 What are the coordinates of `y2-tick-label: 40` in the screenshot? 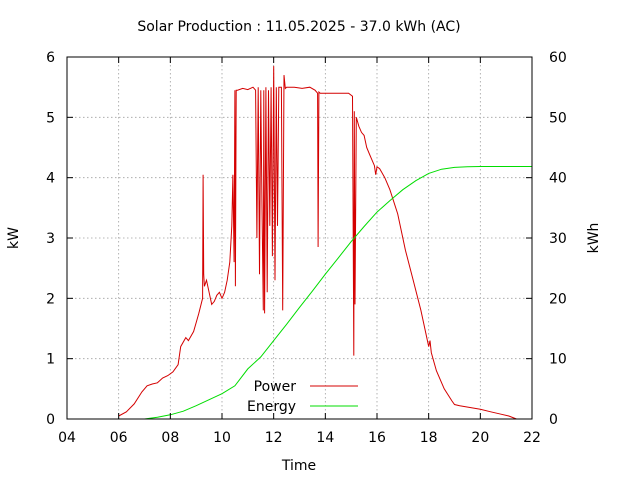 It's located at (558, 179).